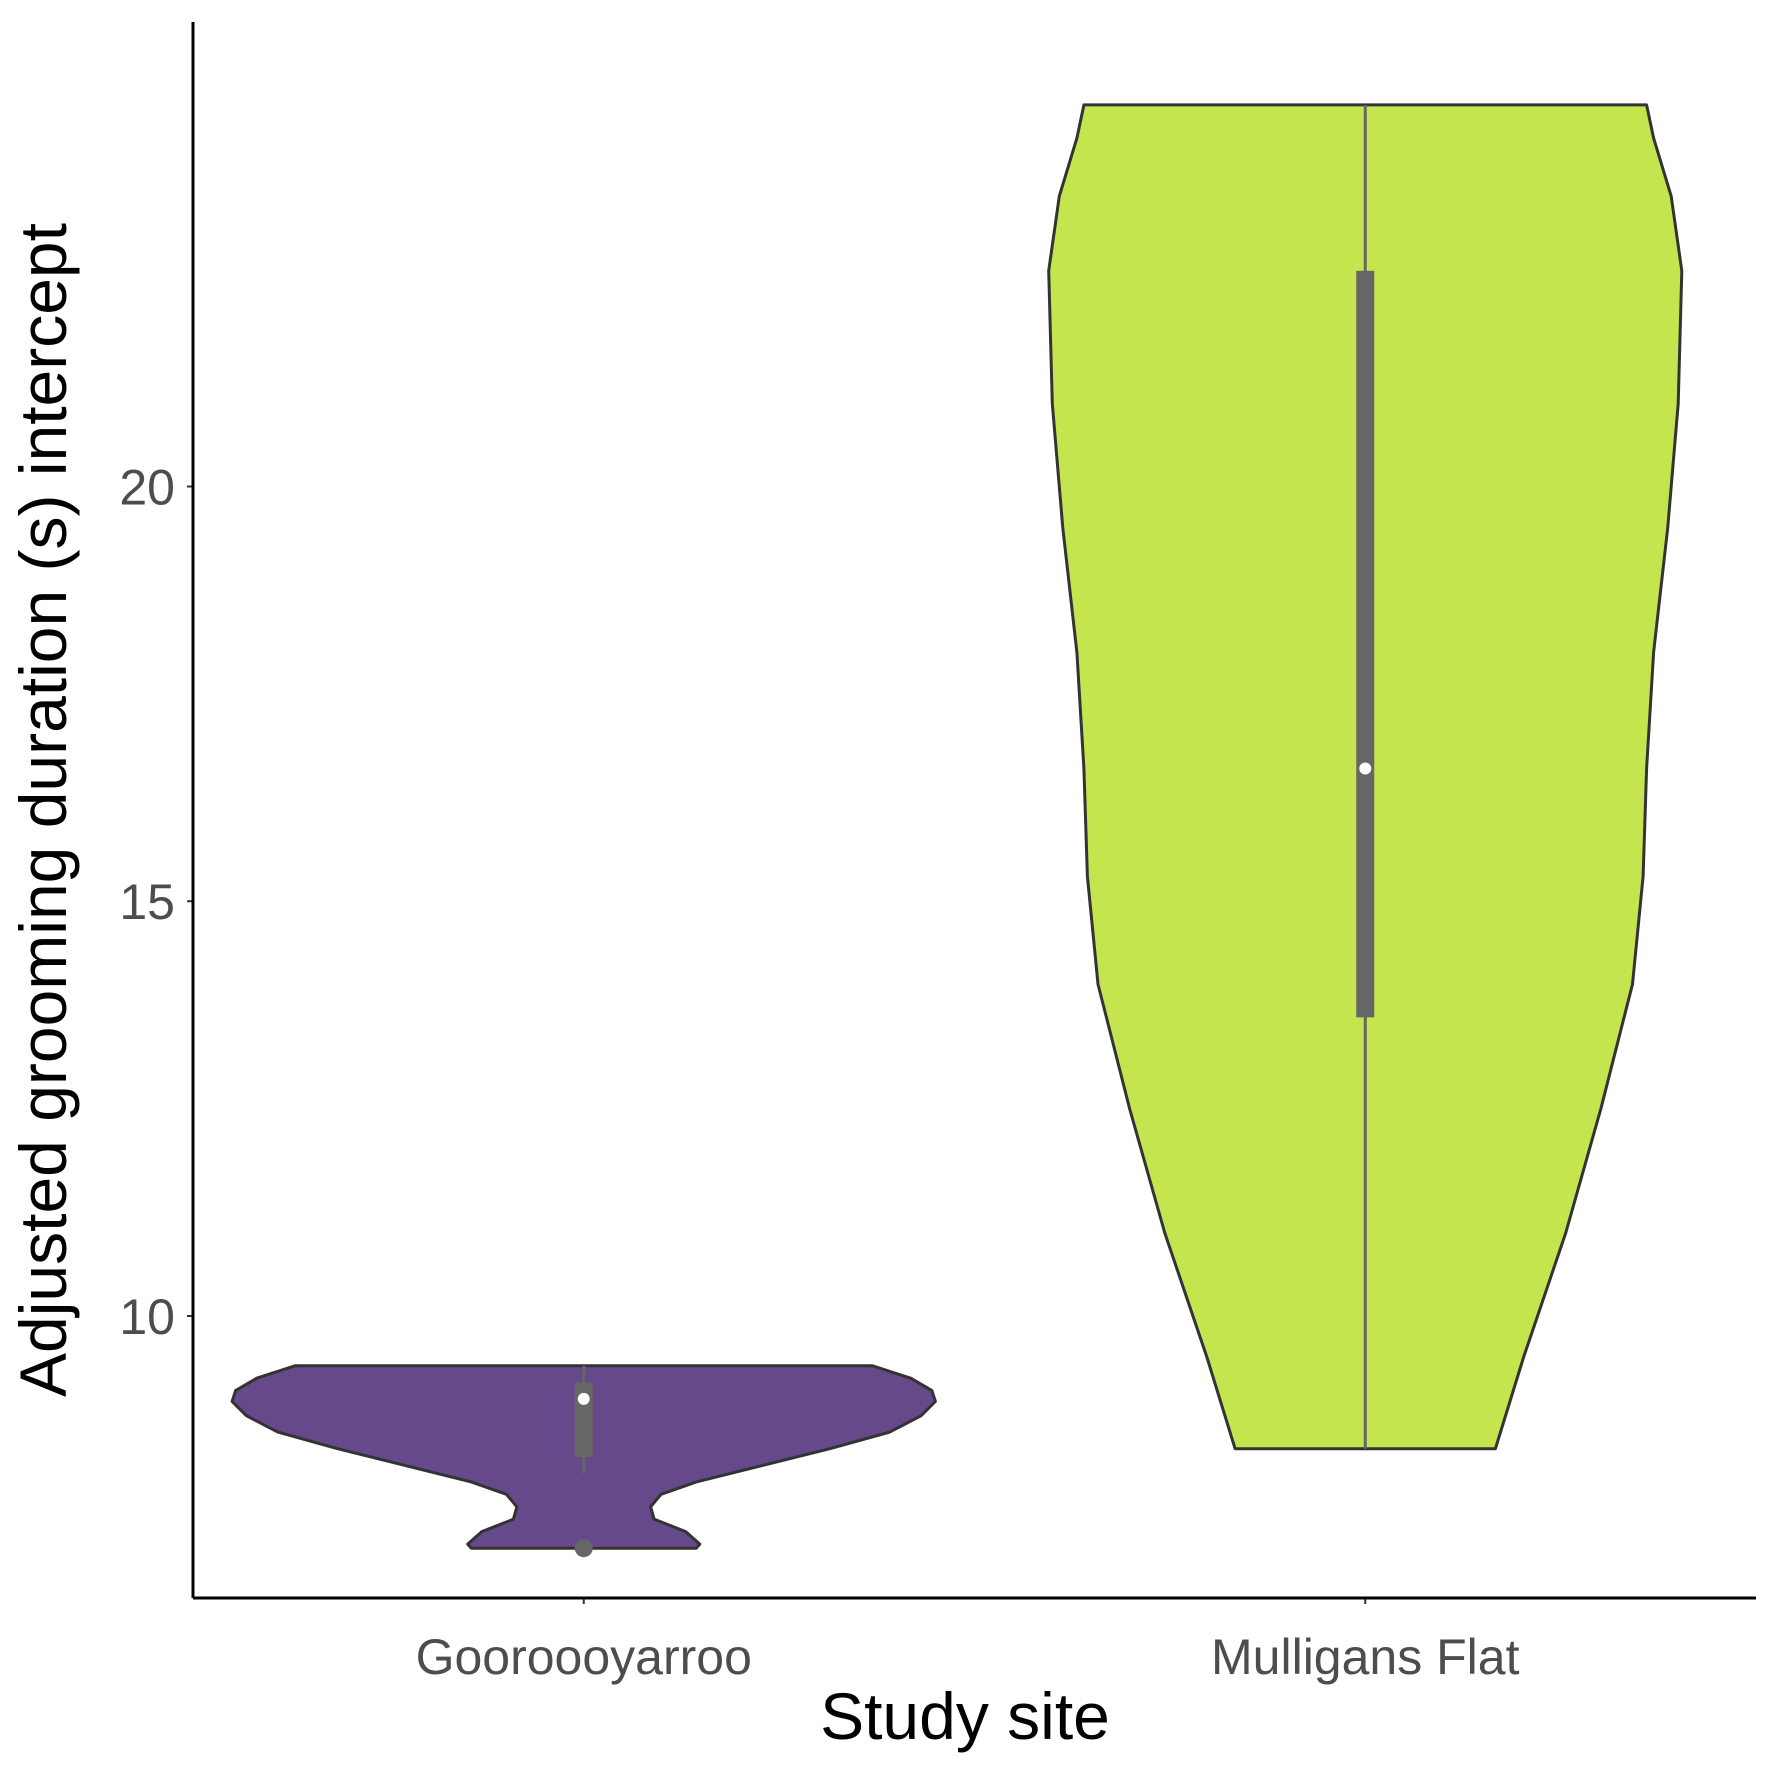  What do you see at coordinates (147, 902) in the screenshot?
I see `y-tick-label: 15` at bounding box center [147, 902].